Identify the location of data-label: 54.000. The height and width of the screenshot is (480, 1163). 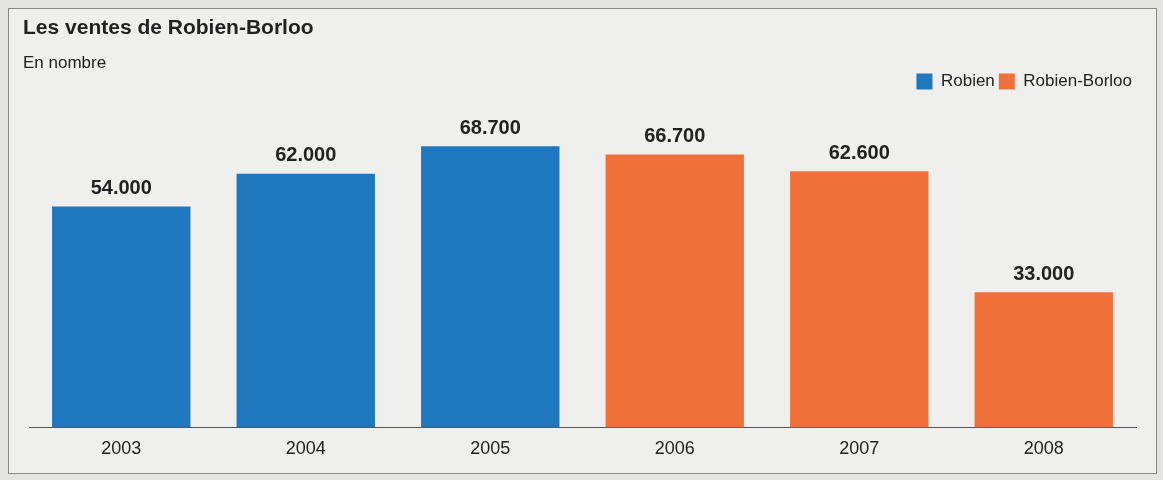
(121, 186).